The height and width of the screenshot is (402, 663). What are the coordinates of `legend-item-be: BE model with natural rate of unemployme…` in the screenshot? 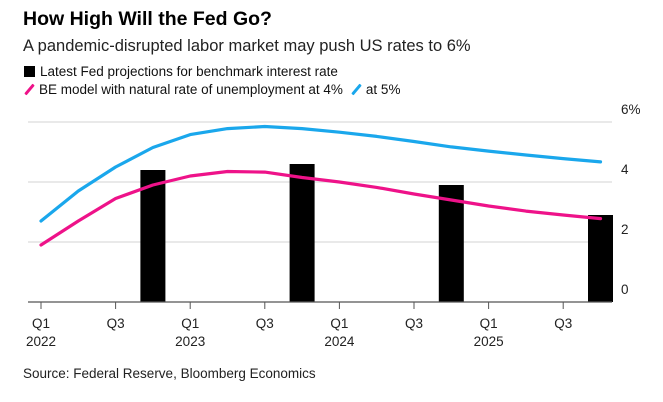 It's located at (212, 89).